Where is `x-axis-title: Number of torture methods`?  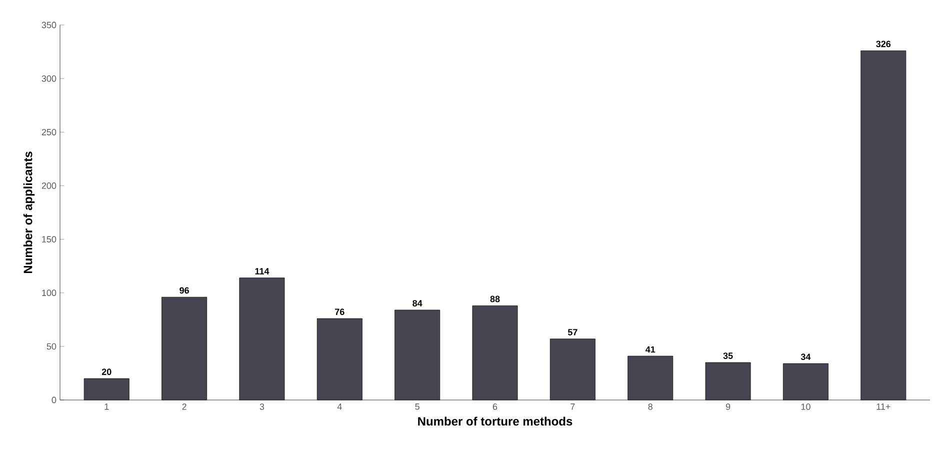
x-axis-title: Number of torture methods is located at coordinates (495, 421).